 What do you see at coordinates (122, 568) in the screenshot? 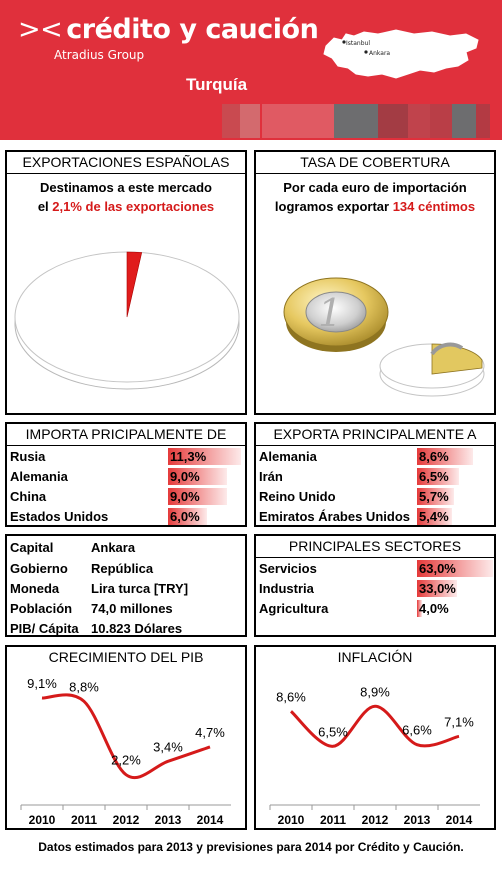
I see `datos-value-gobierno: República` at bounding box center [122, 568].